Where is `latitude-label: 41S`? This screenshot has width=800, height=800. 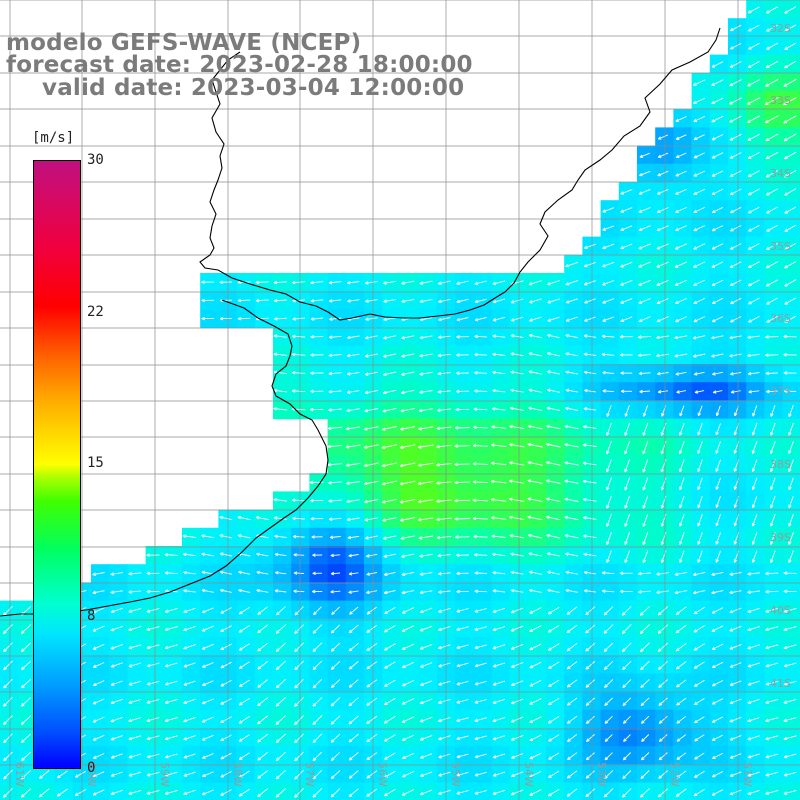 latitude-label: 41S is located at coordinates (780, 683).